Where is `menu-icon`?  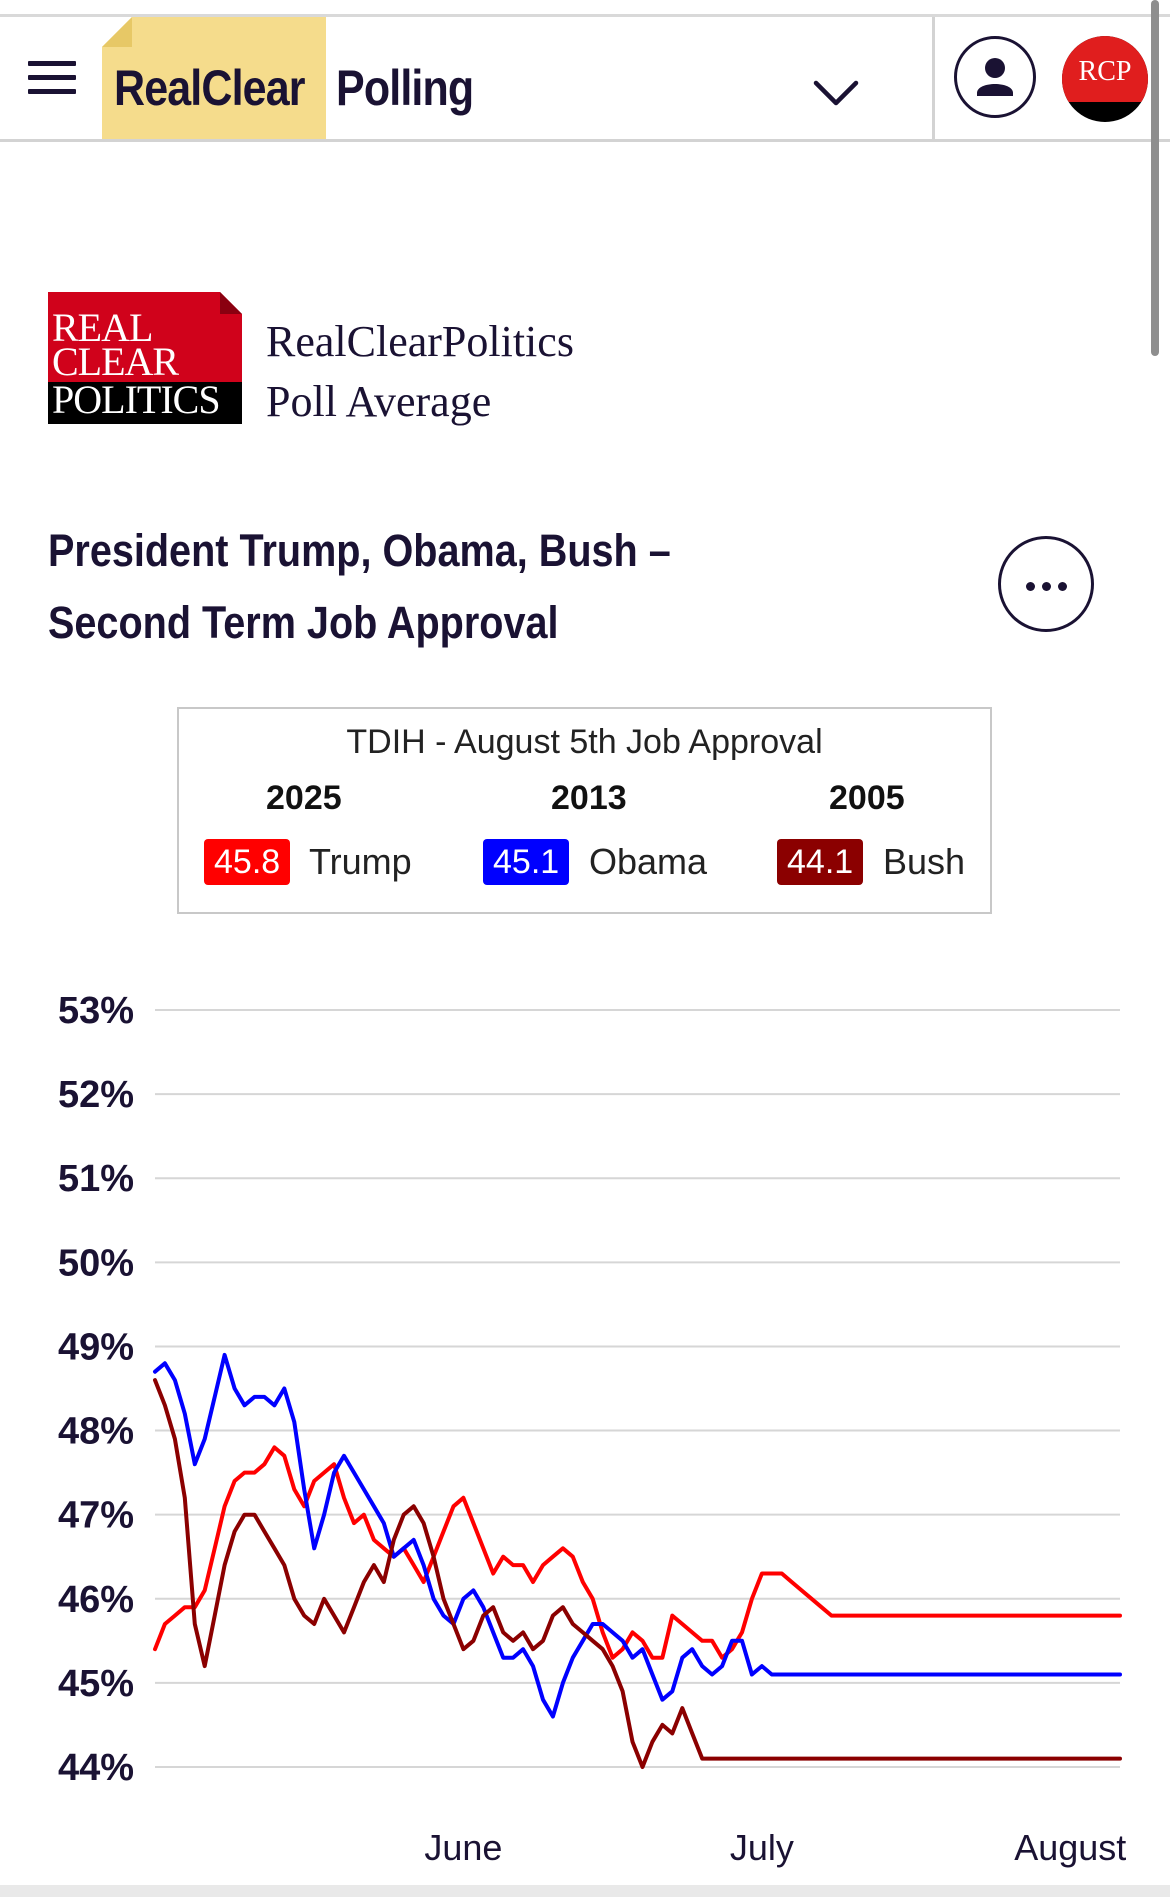
menu-icon is located at coordinates (52, 79).